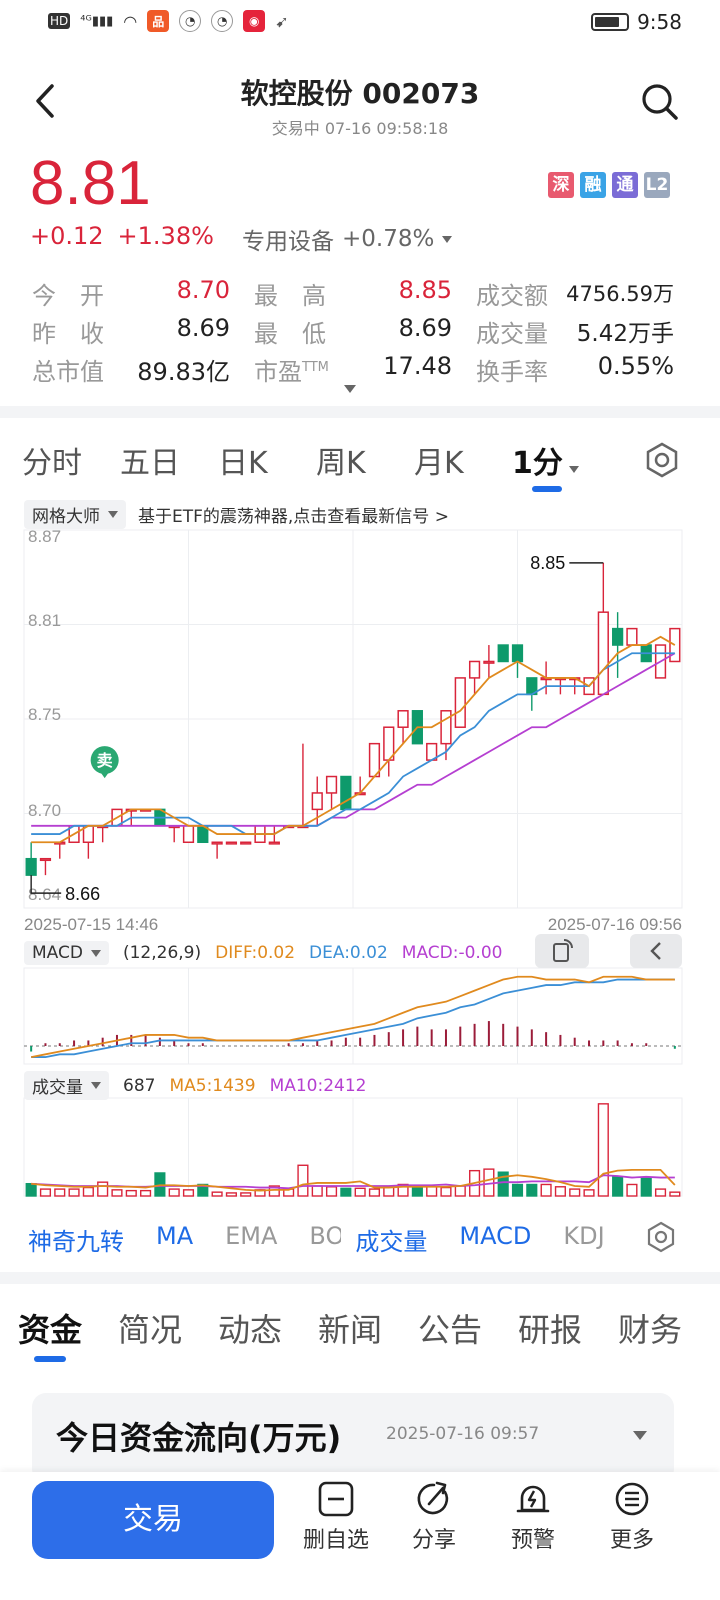 The width and height of the screenshot is (720, 1600). I want to click on stat-label: 最 高, so click(290, 296).